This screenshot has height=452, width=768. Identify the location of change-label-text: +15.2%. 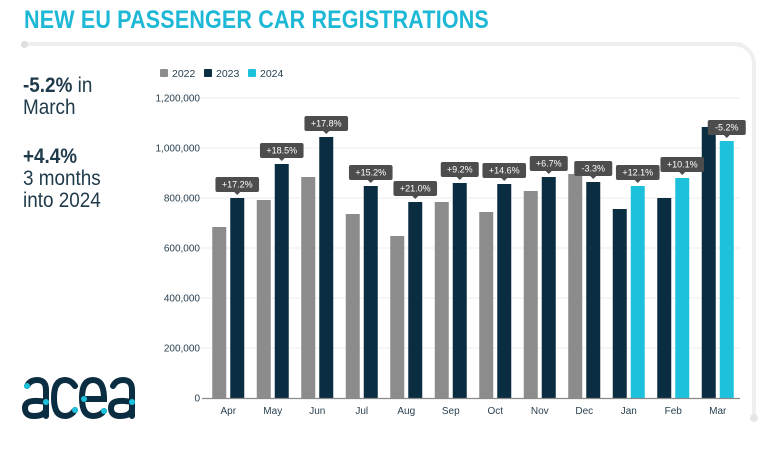
(370, 173).